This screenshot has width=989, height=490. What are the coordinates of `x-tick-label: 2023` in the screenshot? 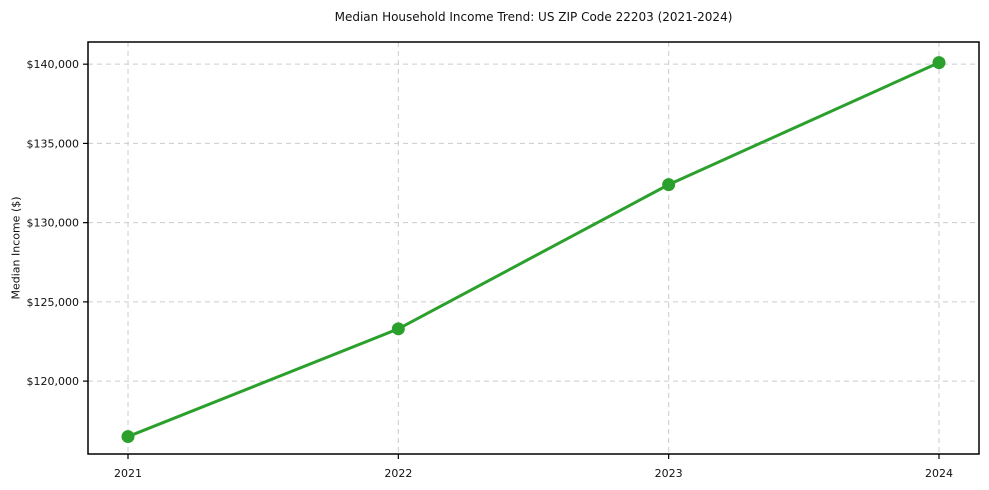 It's located at (669, 473).